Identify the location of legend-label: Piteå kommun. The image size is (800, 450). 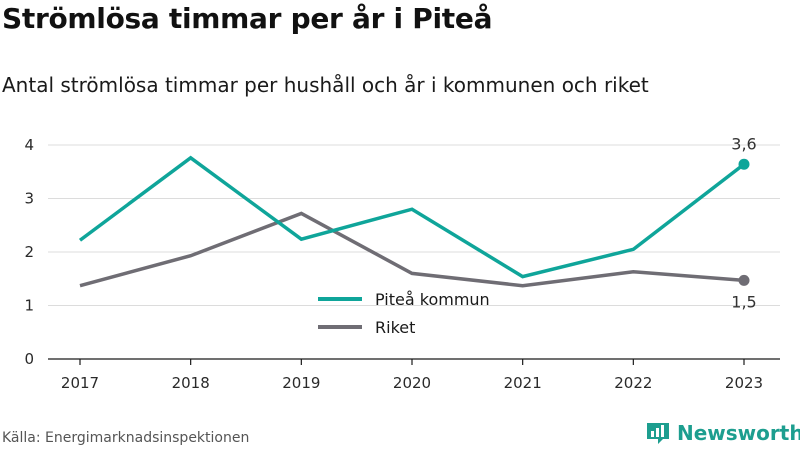
(432, 299).